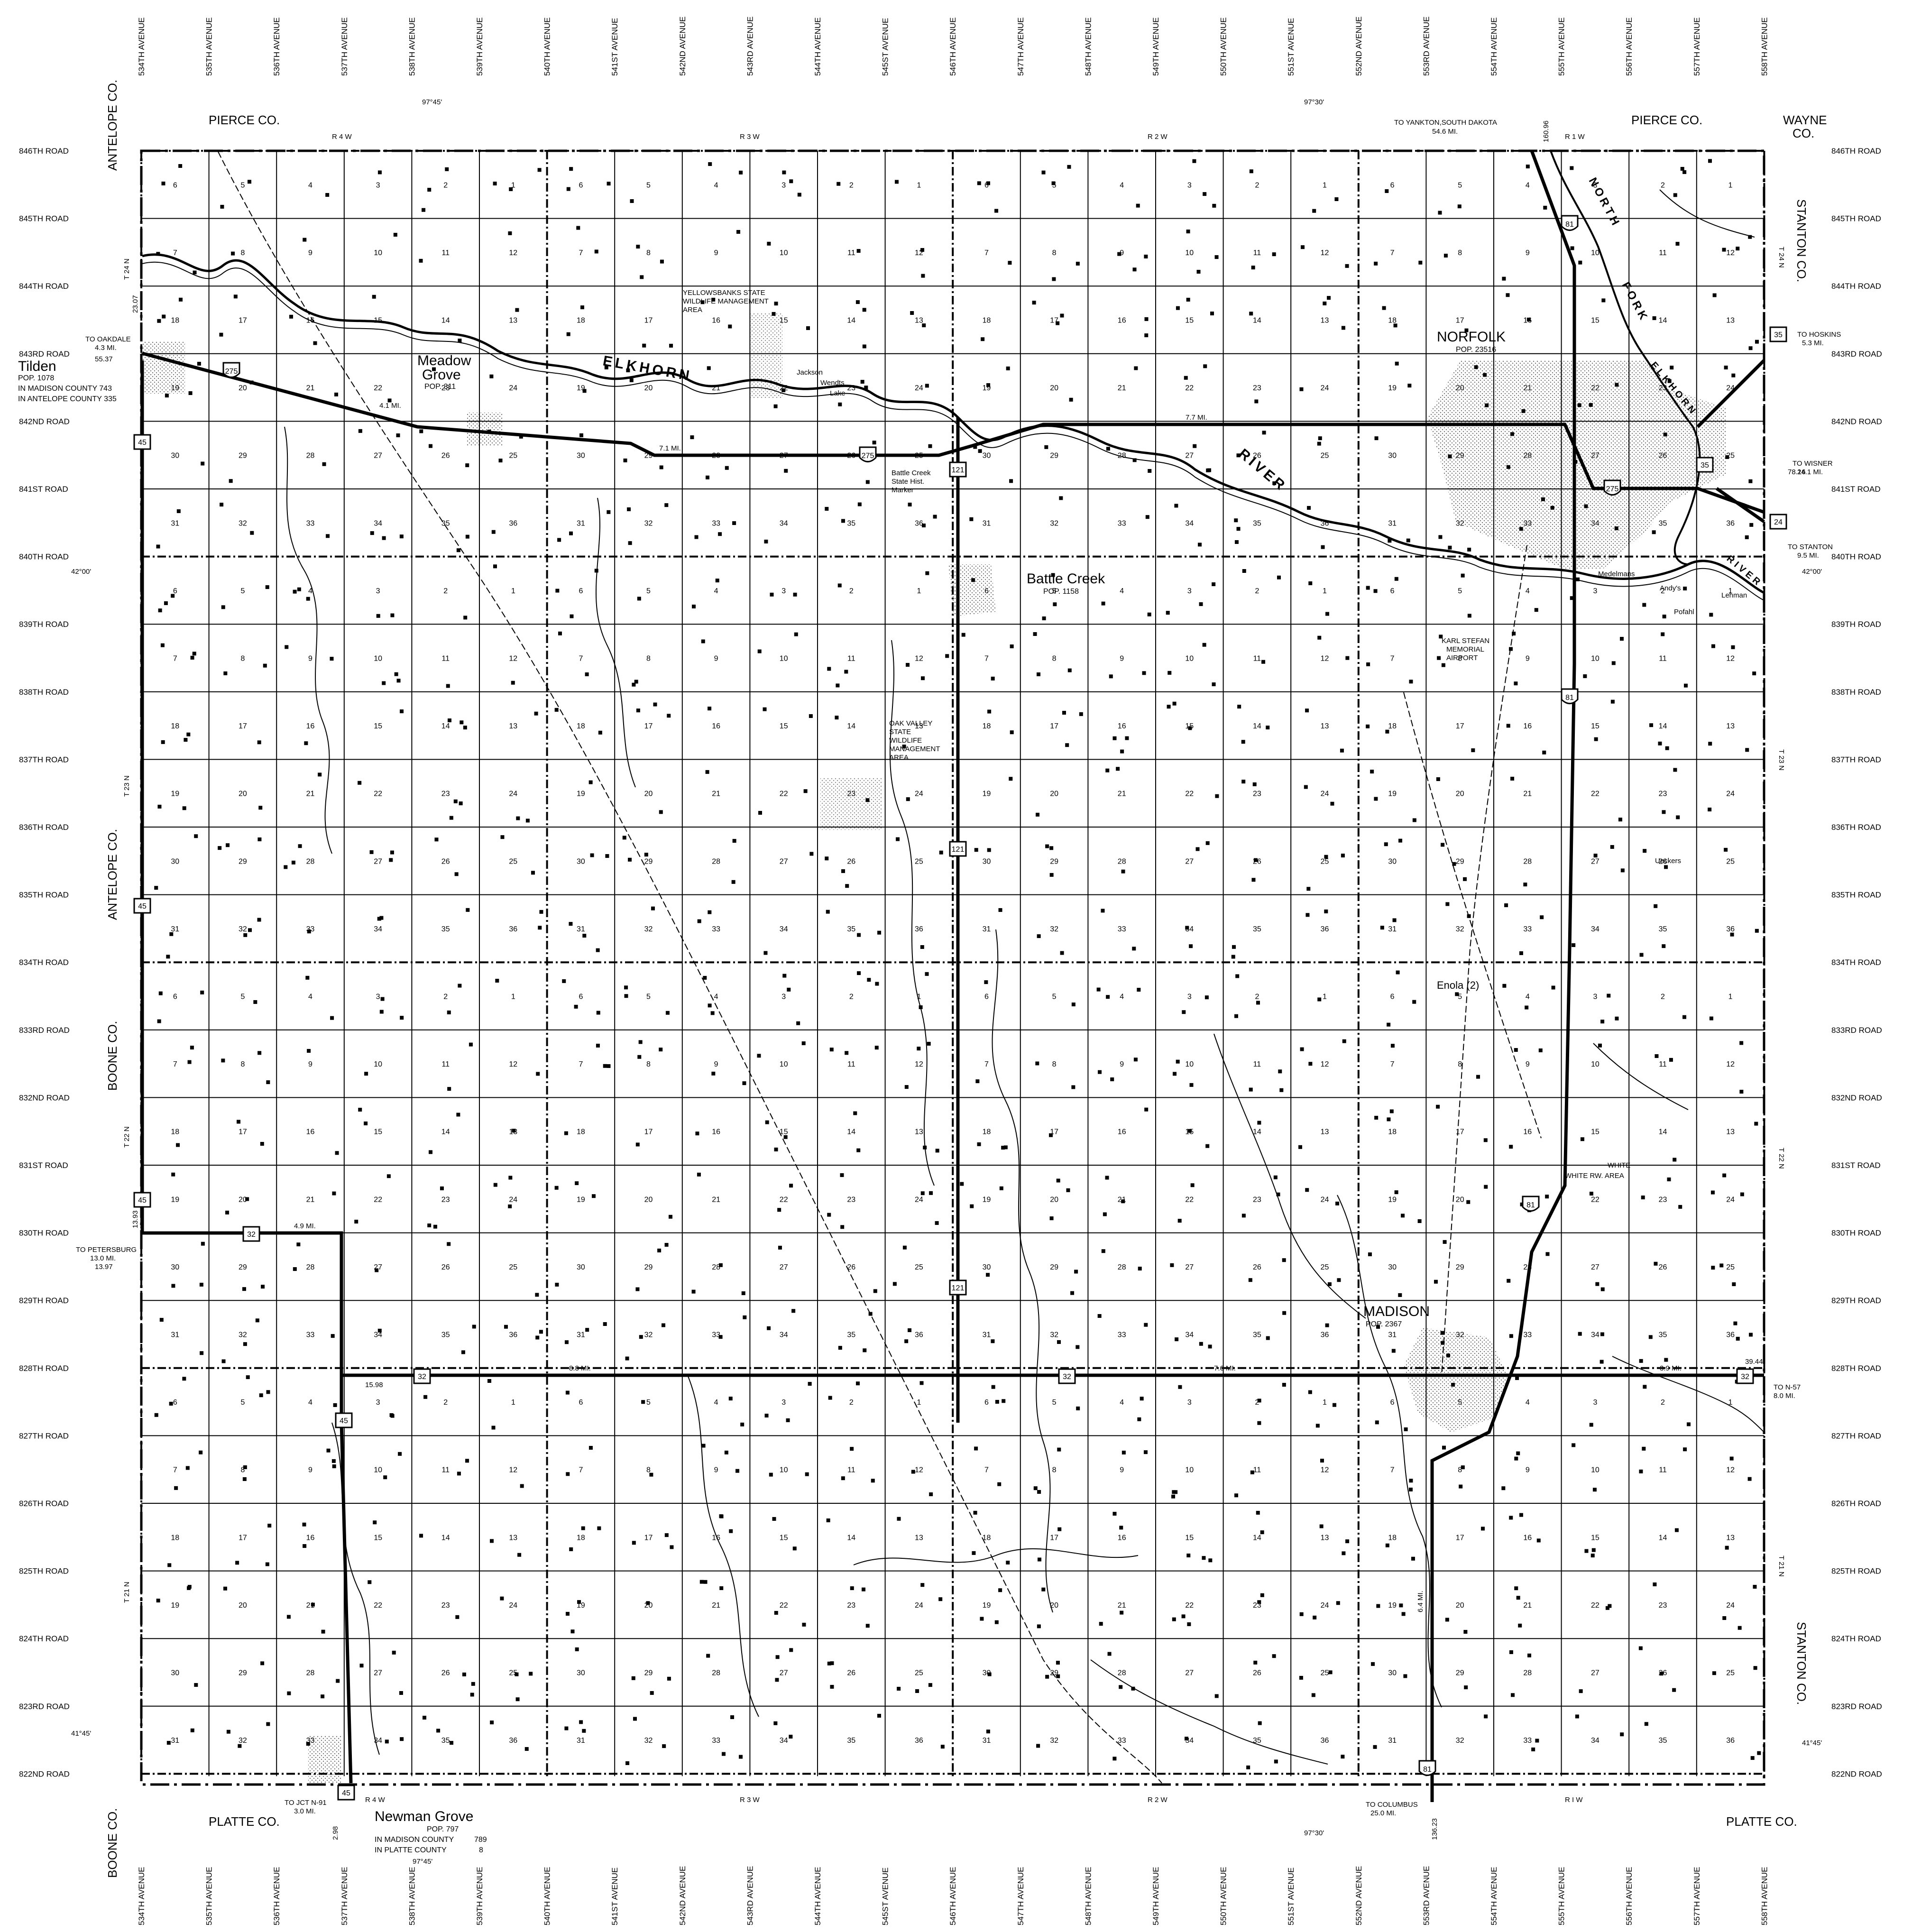  Describe the element at coordinates (716, 794) in the screenshot. I see `section-number: 21` at that location.